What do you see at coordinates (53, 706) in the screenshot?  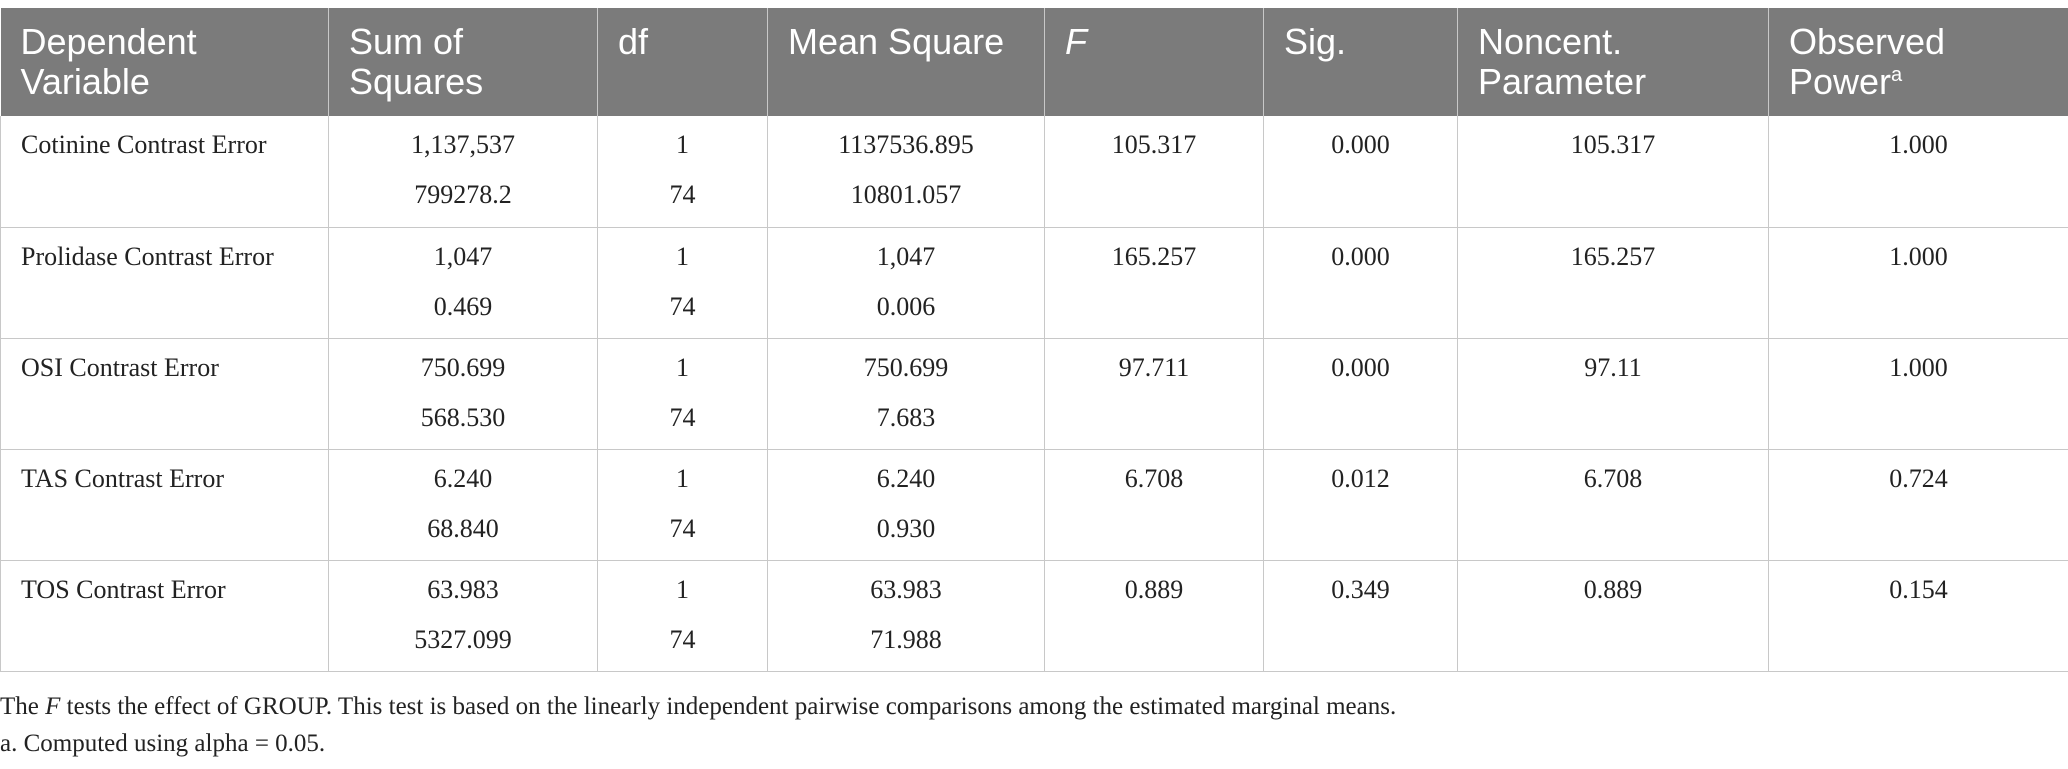 I see `footnote-general-f: F` at bounding box center [53, 706].